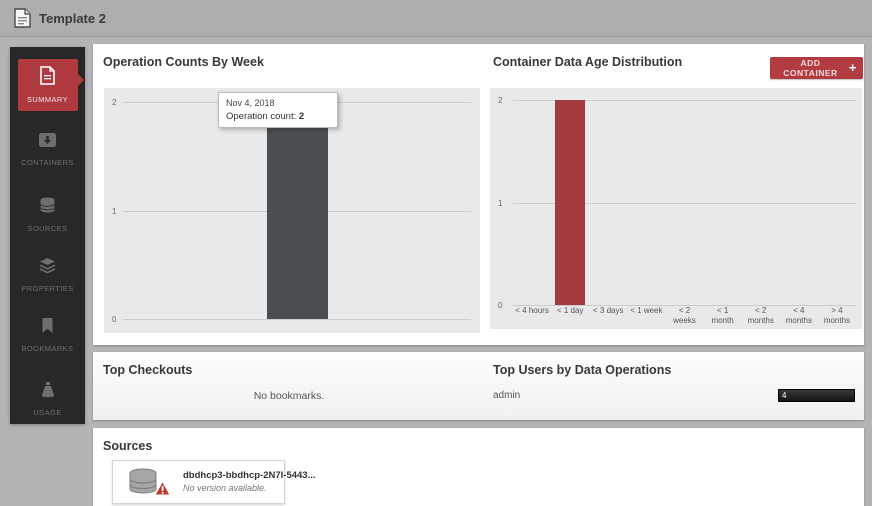  Describe the element at coordinates (646, 310) in the screenshot. I see `x-axis-tick-label: < 1 week` at that location.